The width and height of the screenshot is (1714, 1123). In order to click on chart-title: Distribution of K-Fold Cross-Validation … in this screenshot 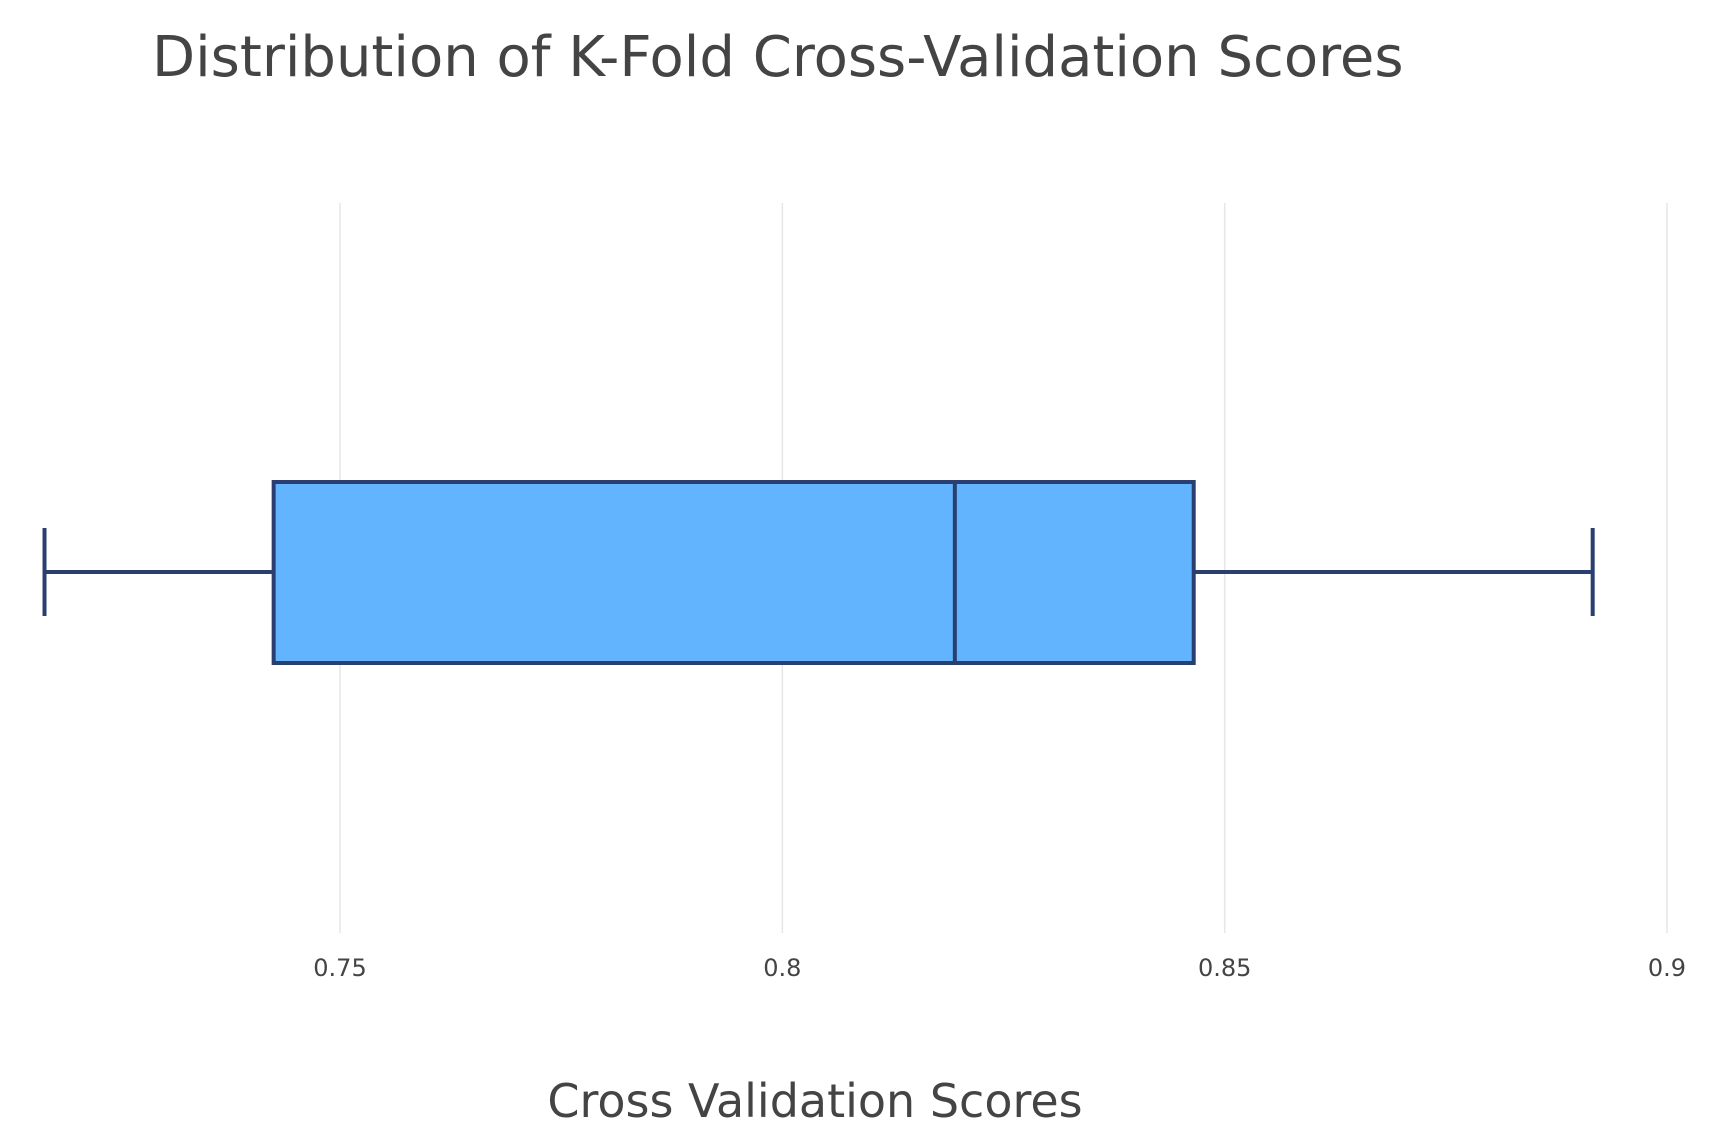, I will do `click(778, 57)`.